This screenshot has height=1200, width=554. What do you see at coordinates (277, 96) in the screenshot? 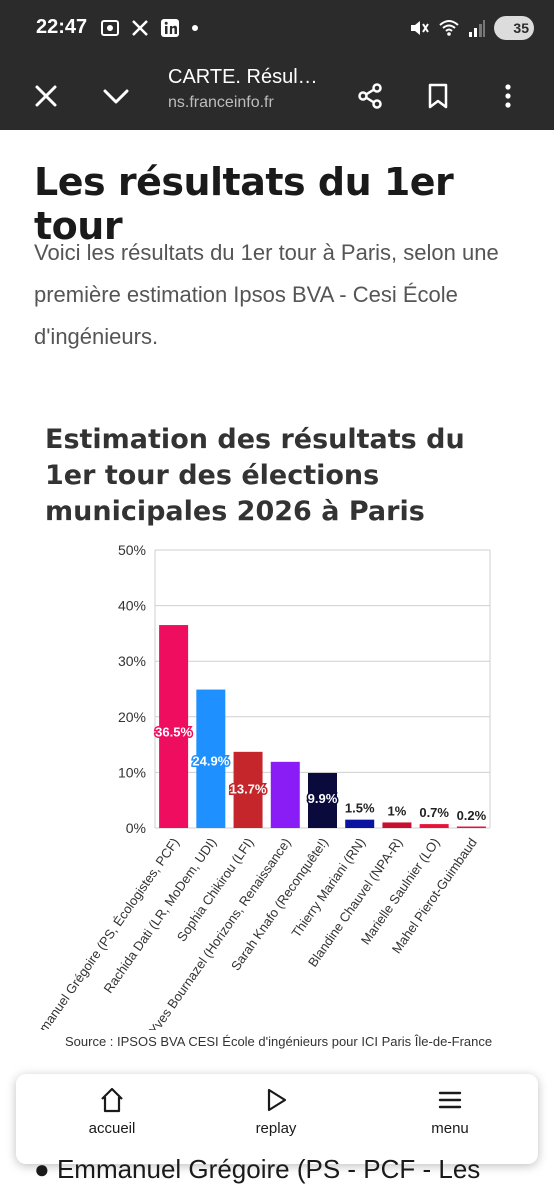
I see `browser-toolbar: CARTE. Résul… ns.franceinfo.fr` at bounding box center [277, 96].